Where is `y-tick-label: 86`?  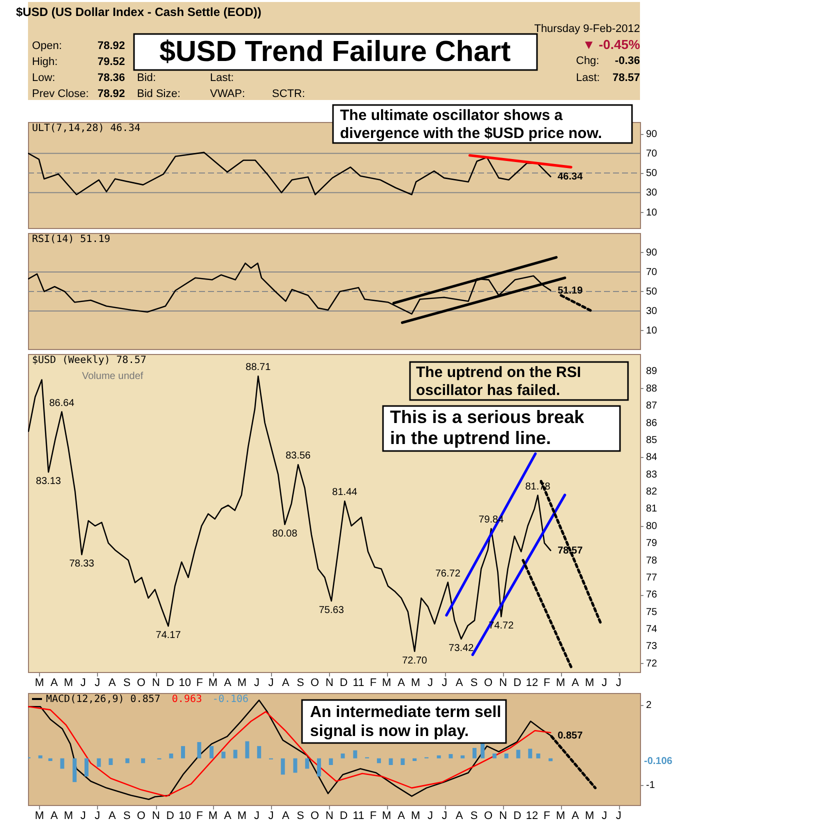 y-tick-label: 86 is located at coordinates (652, 423).